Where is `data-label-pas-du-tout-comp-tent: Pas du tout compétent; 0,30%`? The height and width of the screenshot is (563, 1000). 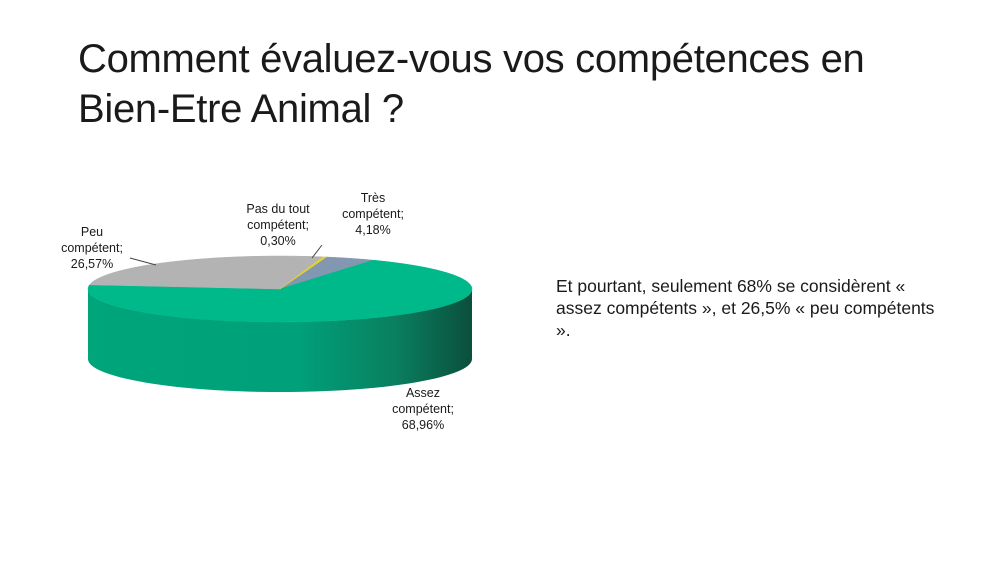 data-label-pas-du-tout-comp-tent: Pas du tout compétent; 0,30% is located at coordinates (278, 225).